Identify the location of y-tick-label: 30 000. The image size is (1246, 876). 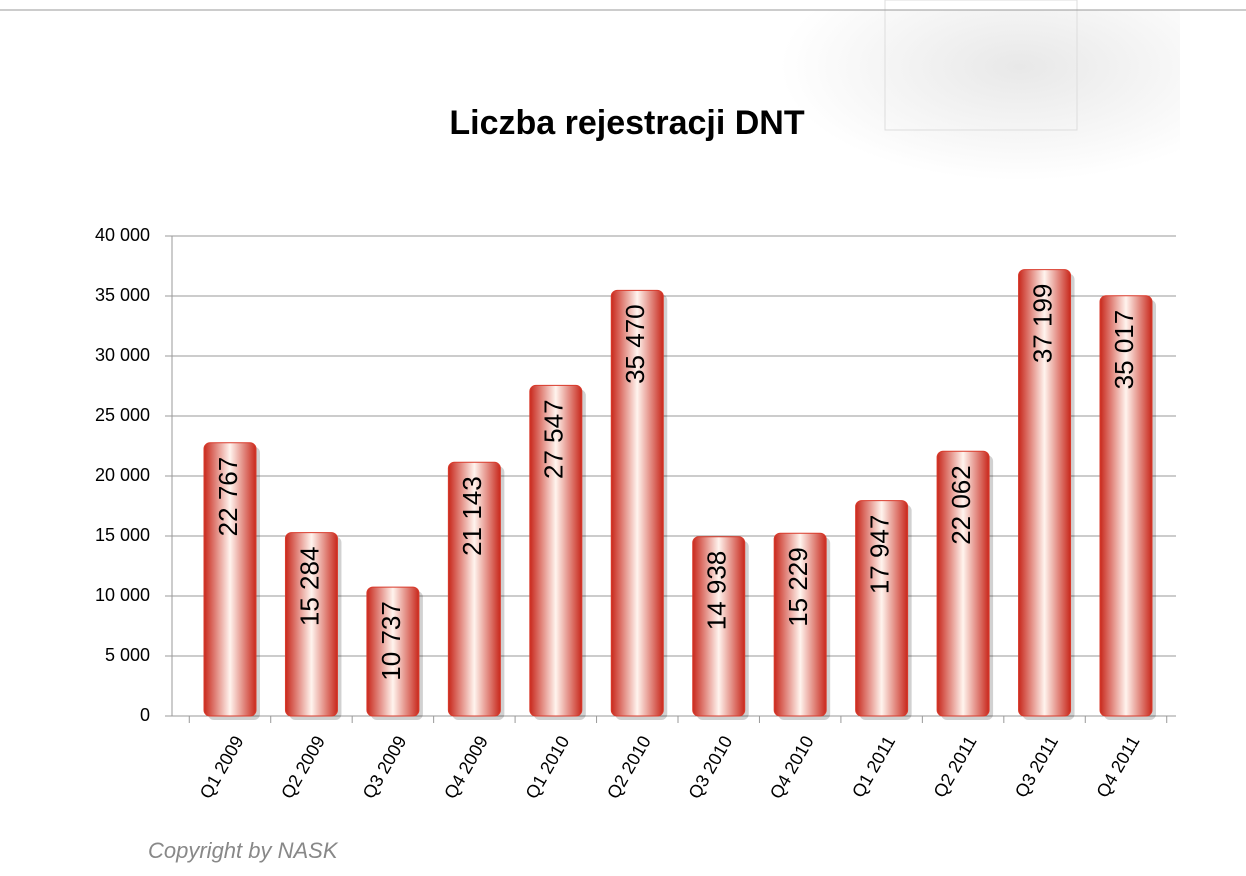
(122, 355).